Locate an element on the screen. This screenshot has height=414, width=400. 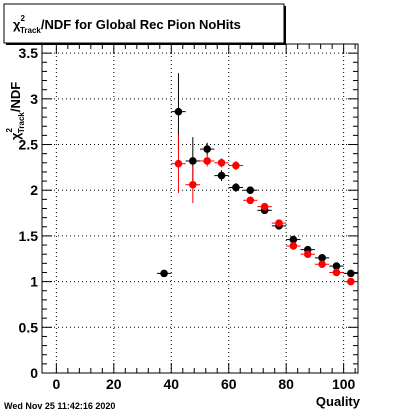
y-tick-label: 1.5 is located at coordinates (29, 236).